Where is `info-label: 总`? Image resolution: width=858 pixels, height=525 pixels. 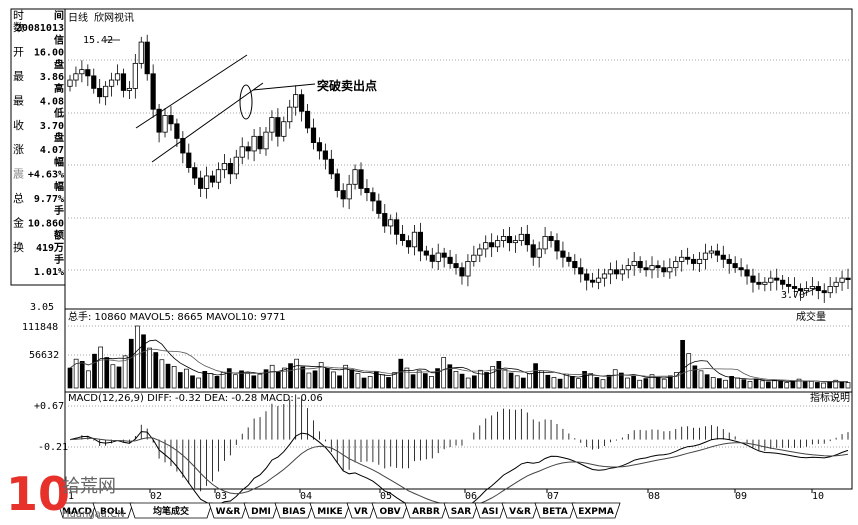 info-label: 总 is located at coordinates (18, 198).